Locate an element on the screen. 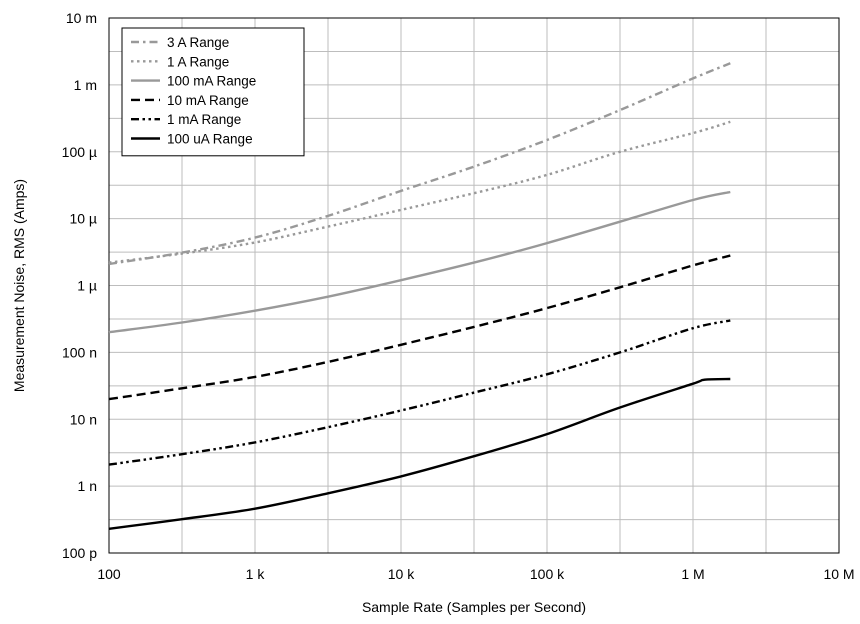 The width and height of the screenshot is (860, 624). y-tick-label: 1 m is located at coordinates (85, 85).